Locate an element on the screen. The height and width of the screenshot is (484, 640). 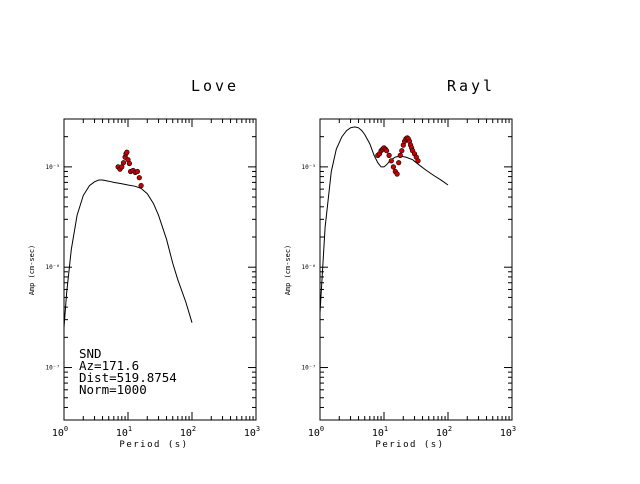
station-annotation: Az=171.6 is located at coordinates (109, 365).